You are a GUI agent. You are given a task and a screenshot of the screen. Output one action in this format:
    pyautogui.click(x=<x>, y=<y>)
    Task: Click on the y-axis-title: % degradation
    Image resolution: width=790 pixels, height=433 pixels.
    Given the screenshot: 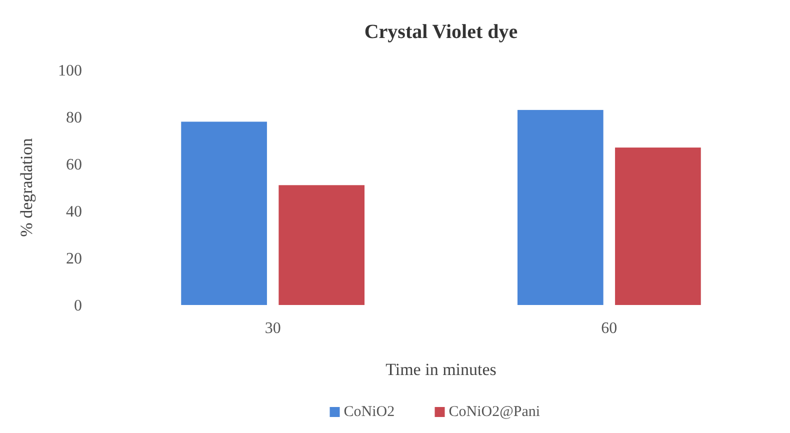 What is the action you would take?
    pyautogui.click(x=26, y=187)
    